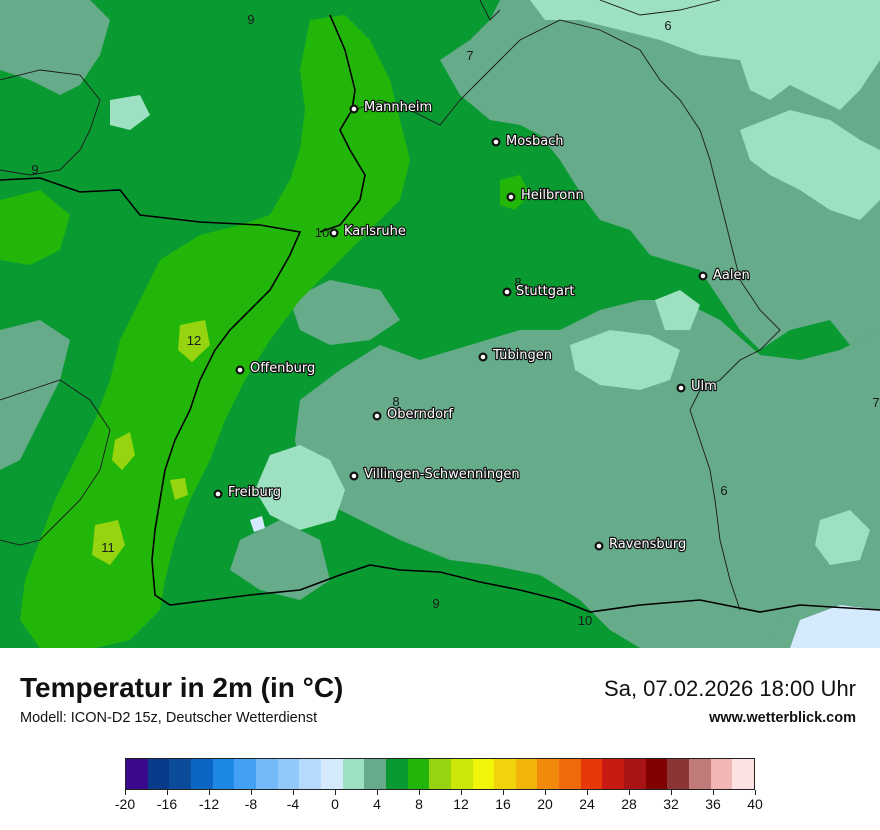  Describe the element at coordinates (419, 804) in the screenshot. I see `color-legend-tick-label: 8` at that location.